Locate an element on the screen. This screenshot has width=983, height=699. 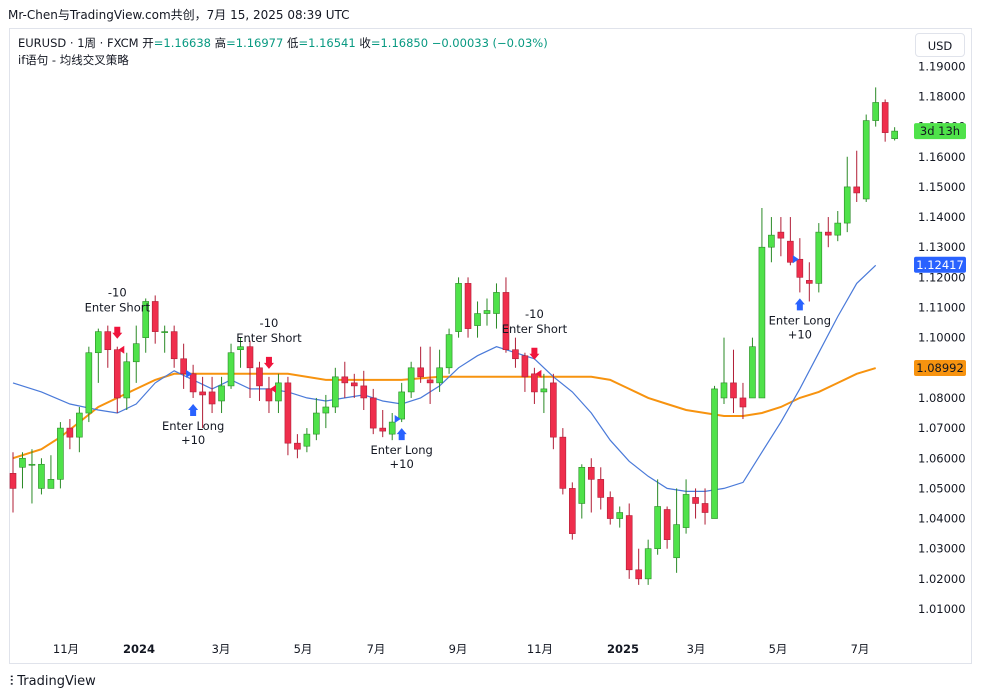
high-value: =1.16977 is located at coordinates (255, 43).